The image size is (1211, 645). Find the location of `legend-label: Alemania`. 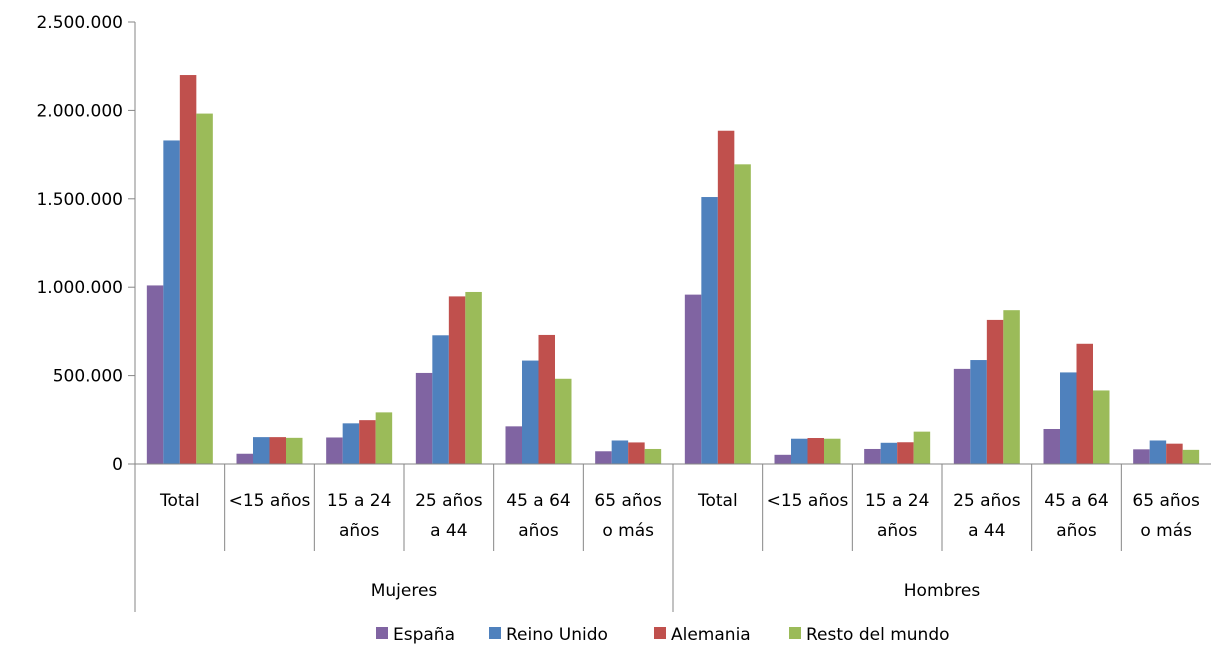

legend-label: Alemania is located at coordinates (711, 635).